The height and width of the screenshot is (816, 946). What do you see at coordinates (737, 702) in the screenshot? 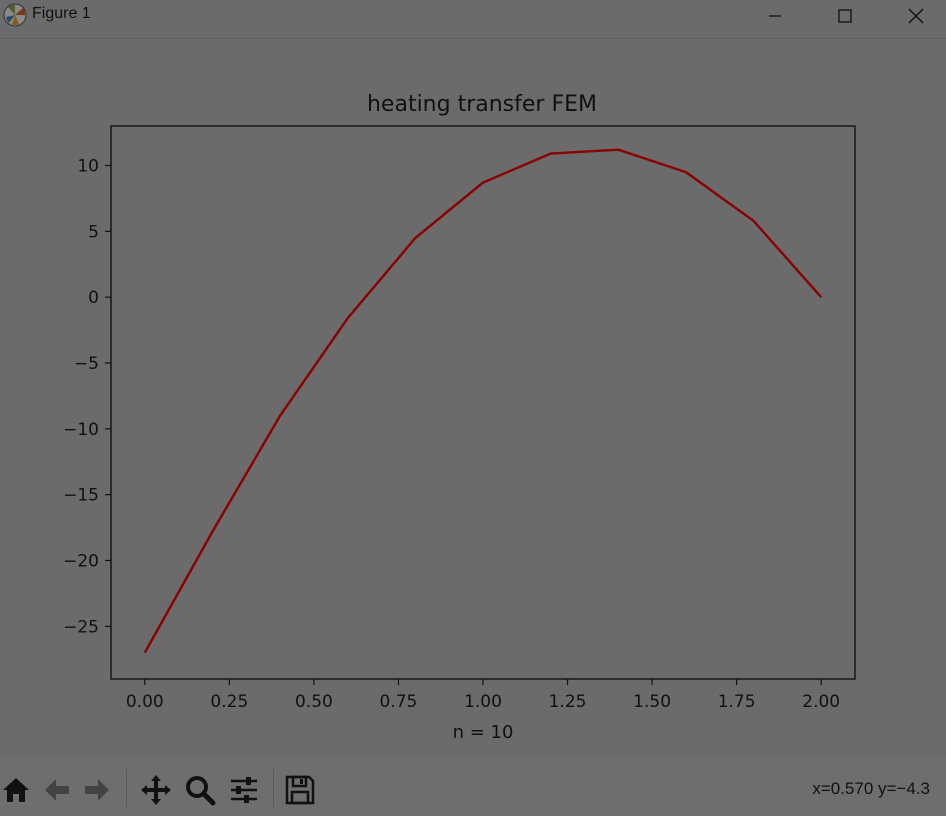
I see `x-tick-label: 1.75` at bounding box center [737, 702].